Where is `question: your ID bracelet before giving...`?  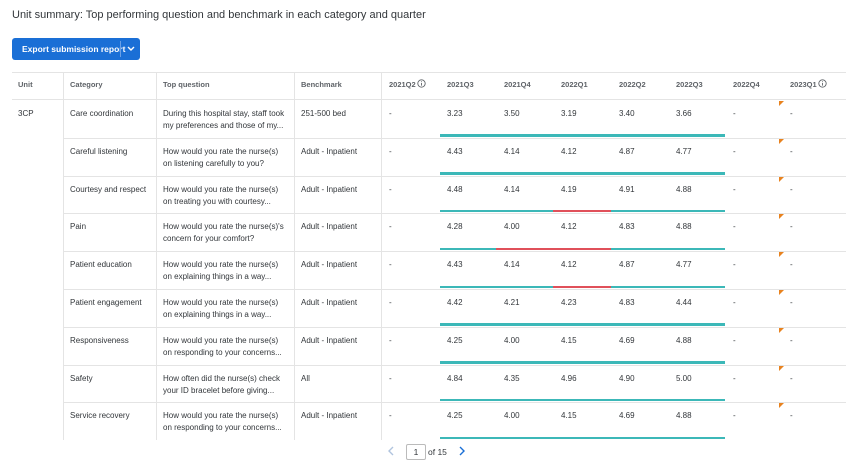 question: your ID bracelet before giving... is located at coordinates (219, 390).